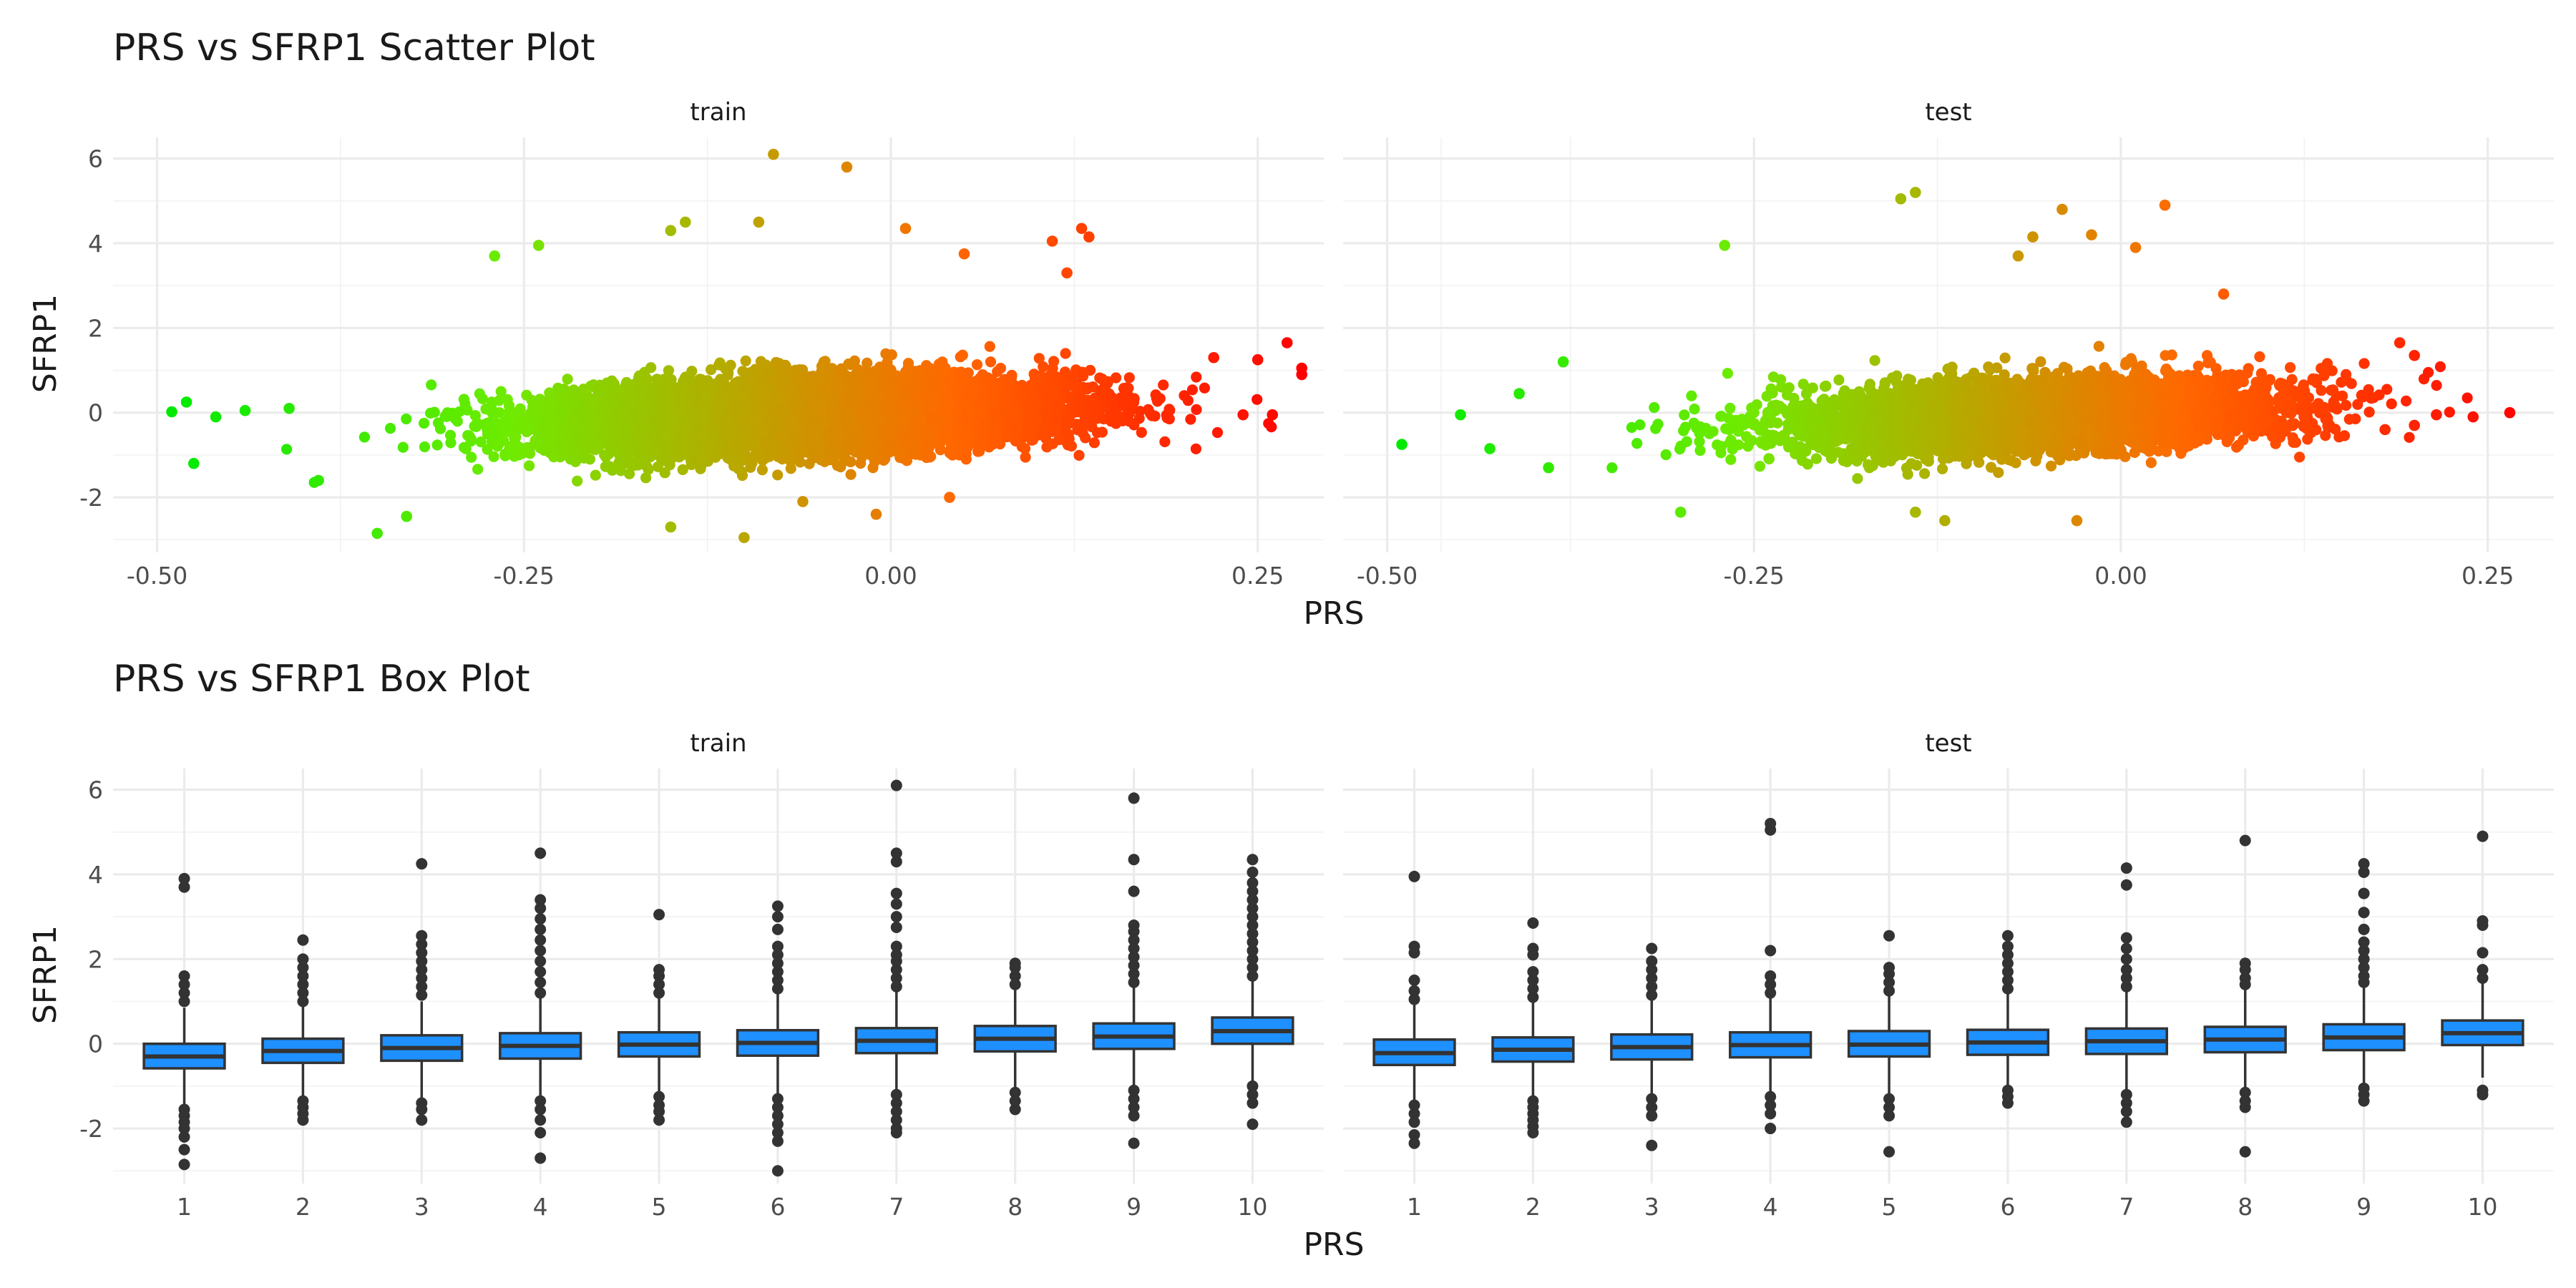 The height and width of the screenshot is (1288, 2576). I want to click on scatter-train-x-tick-label: 0.25, so click(1257, 576).